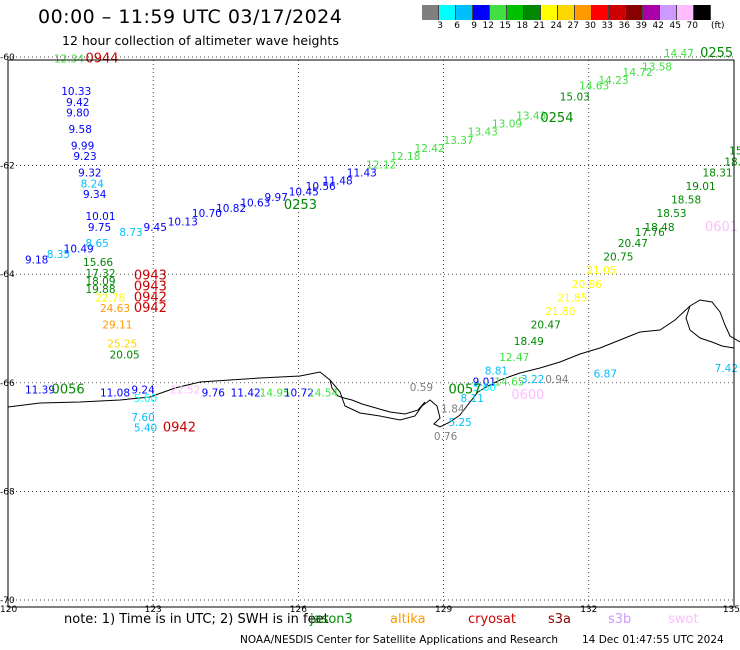 This screenshot has height=650, width=740. What do you see at coordinates (304, 192) in the screenshot?
I see `wave-height-label: 10.45` at bounding box center [304, 192].